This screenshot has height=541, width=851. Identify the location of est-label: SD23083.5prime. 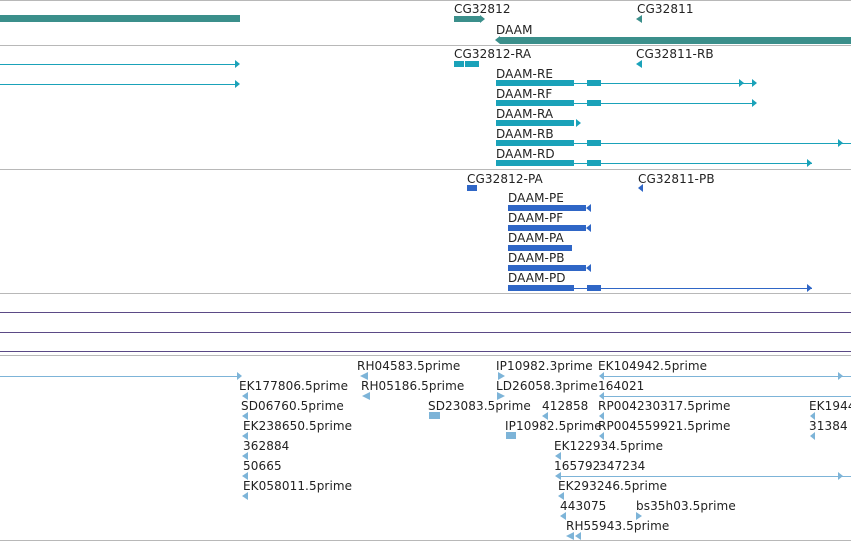
(479, 406).